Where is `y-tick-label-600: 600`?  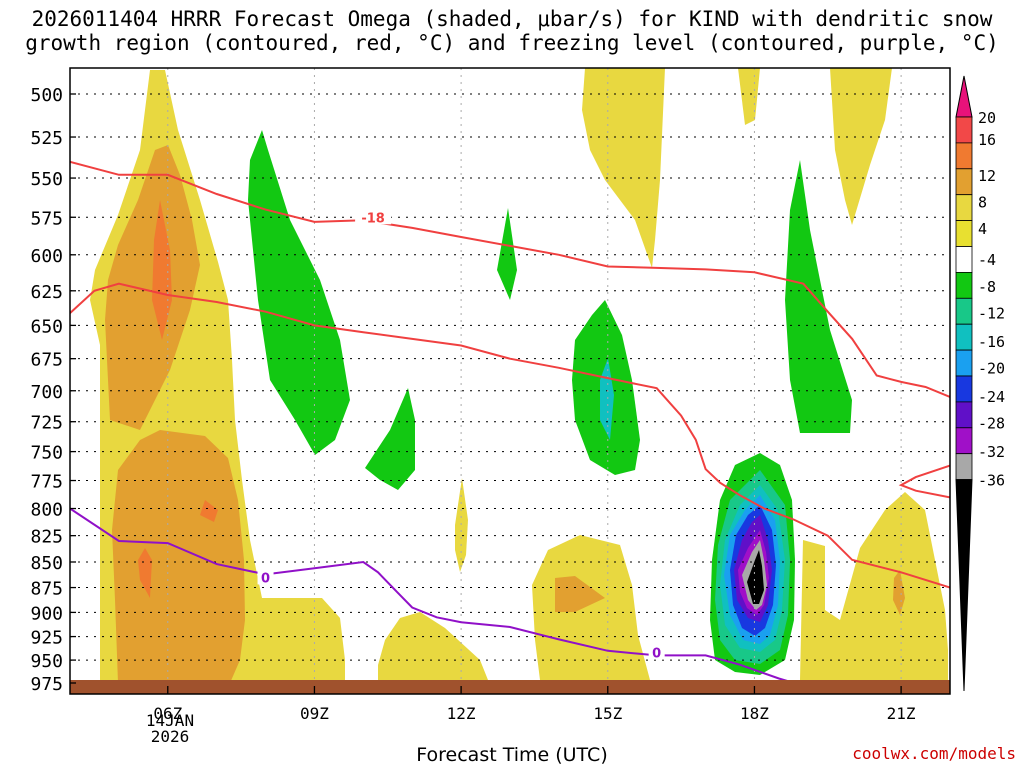 y-tick-label-600: 600 is located at coordinates (46, 256).